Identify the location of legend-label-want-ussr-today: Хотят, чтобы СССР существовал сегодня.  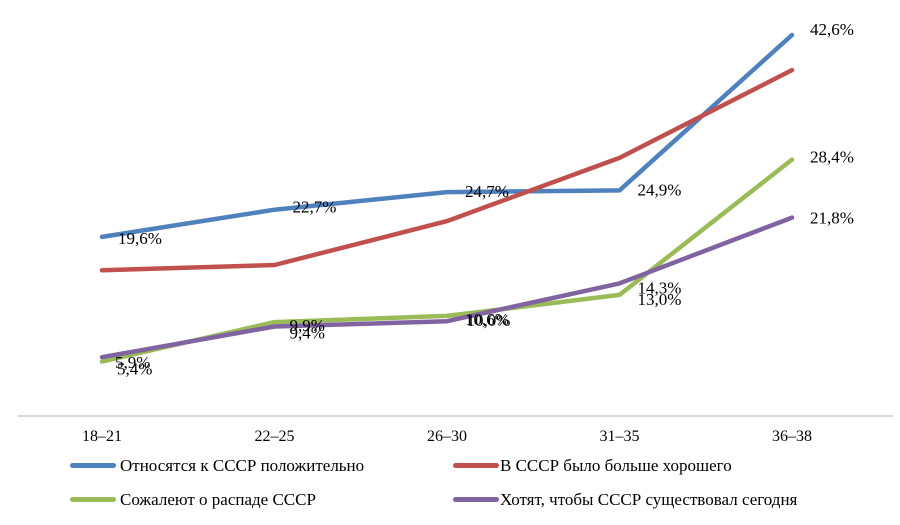
(649, 499).